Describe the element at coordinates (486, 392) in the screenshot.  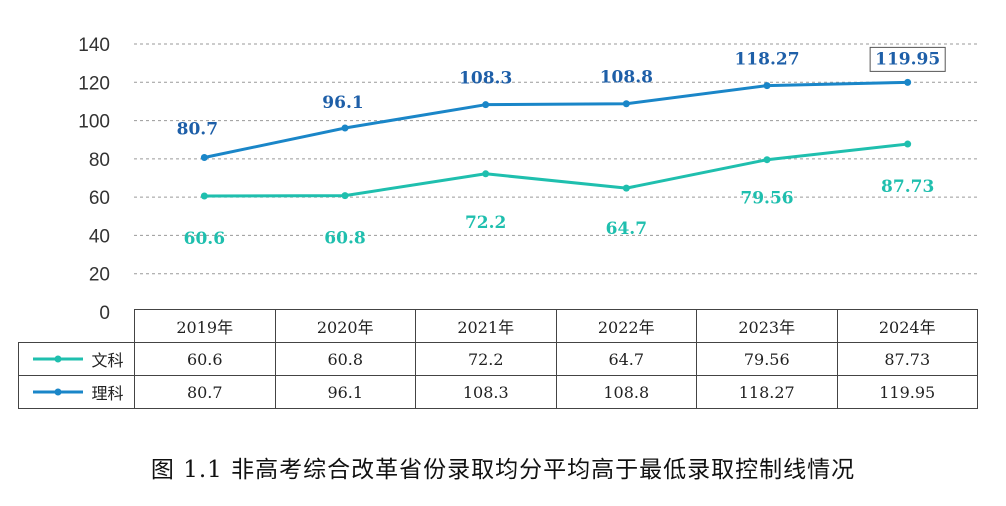
I see `table-cell: 108.3` at that location.